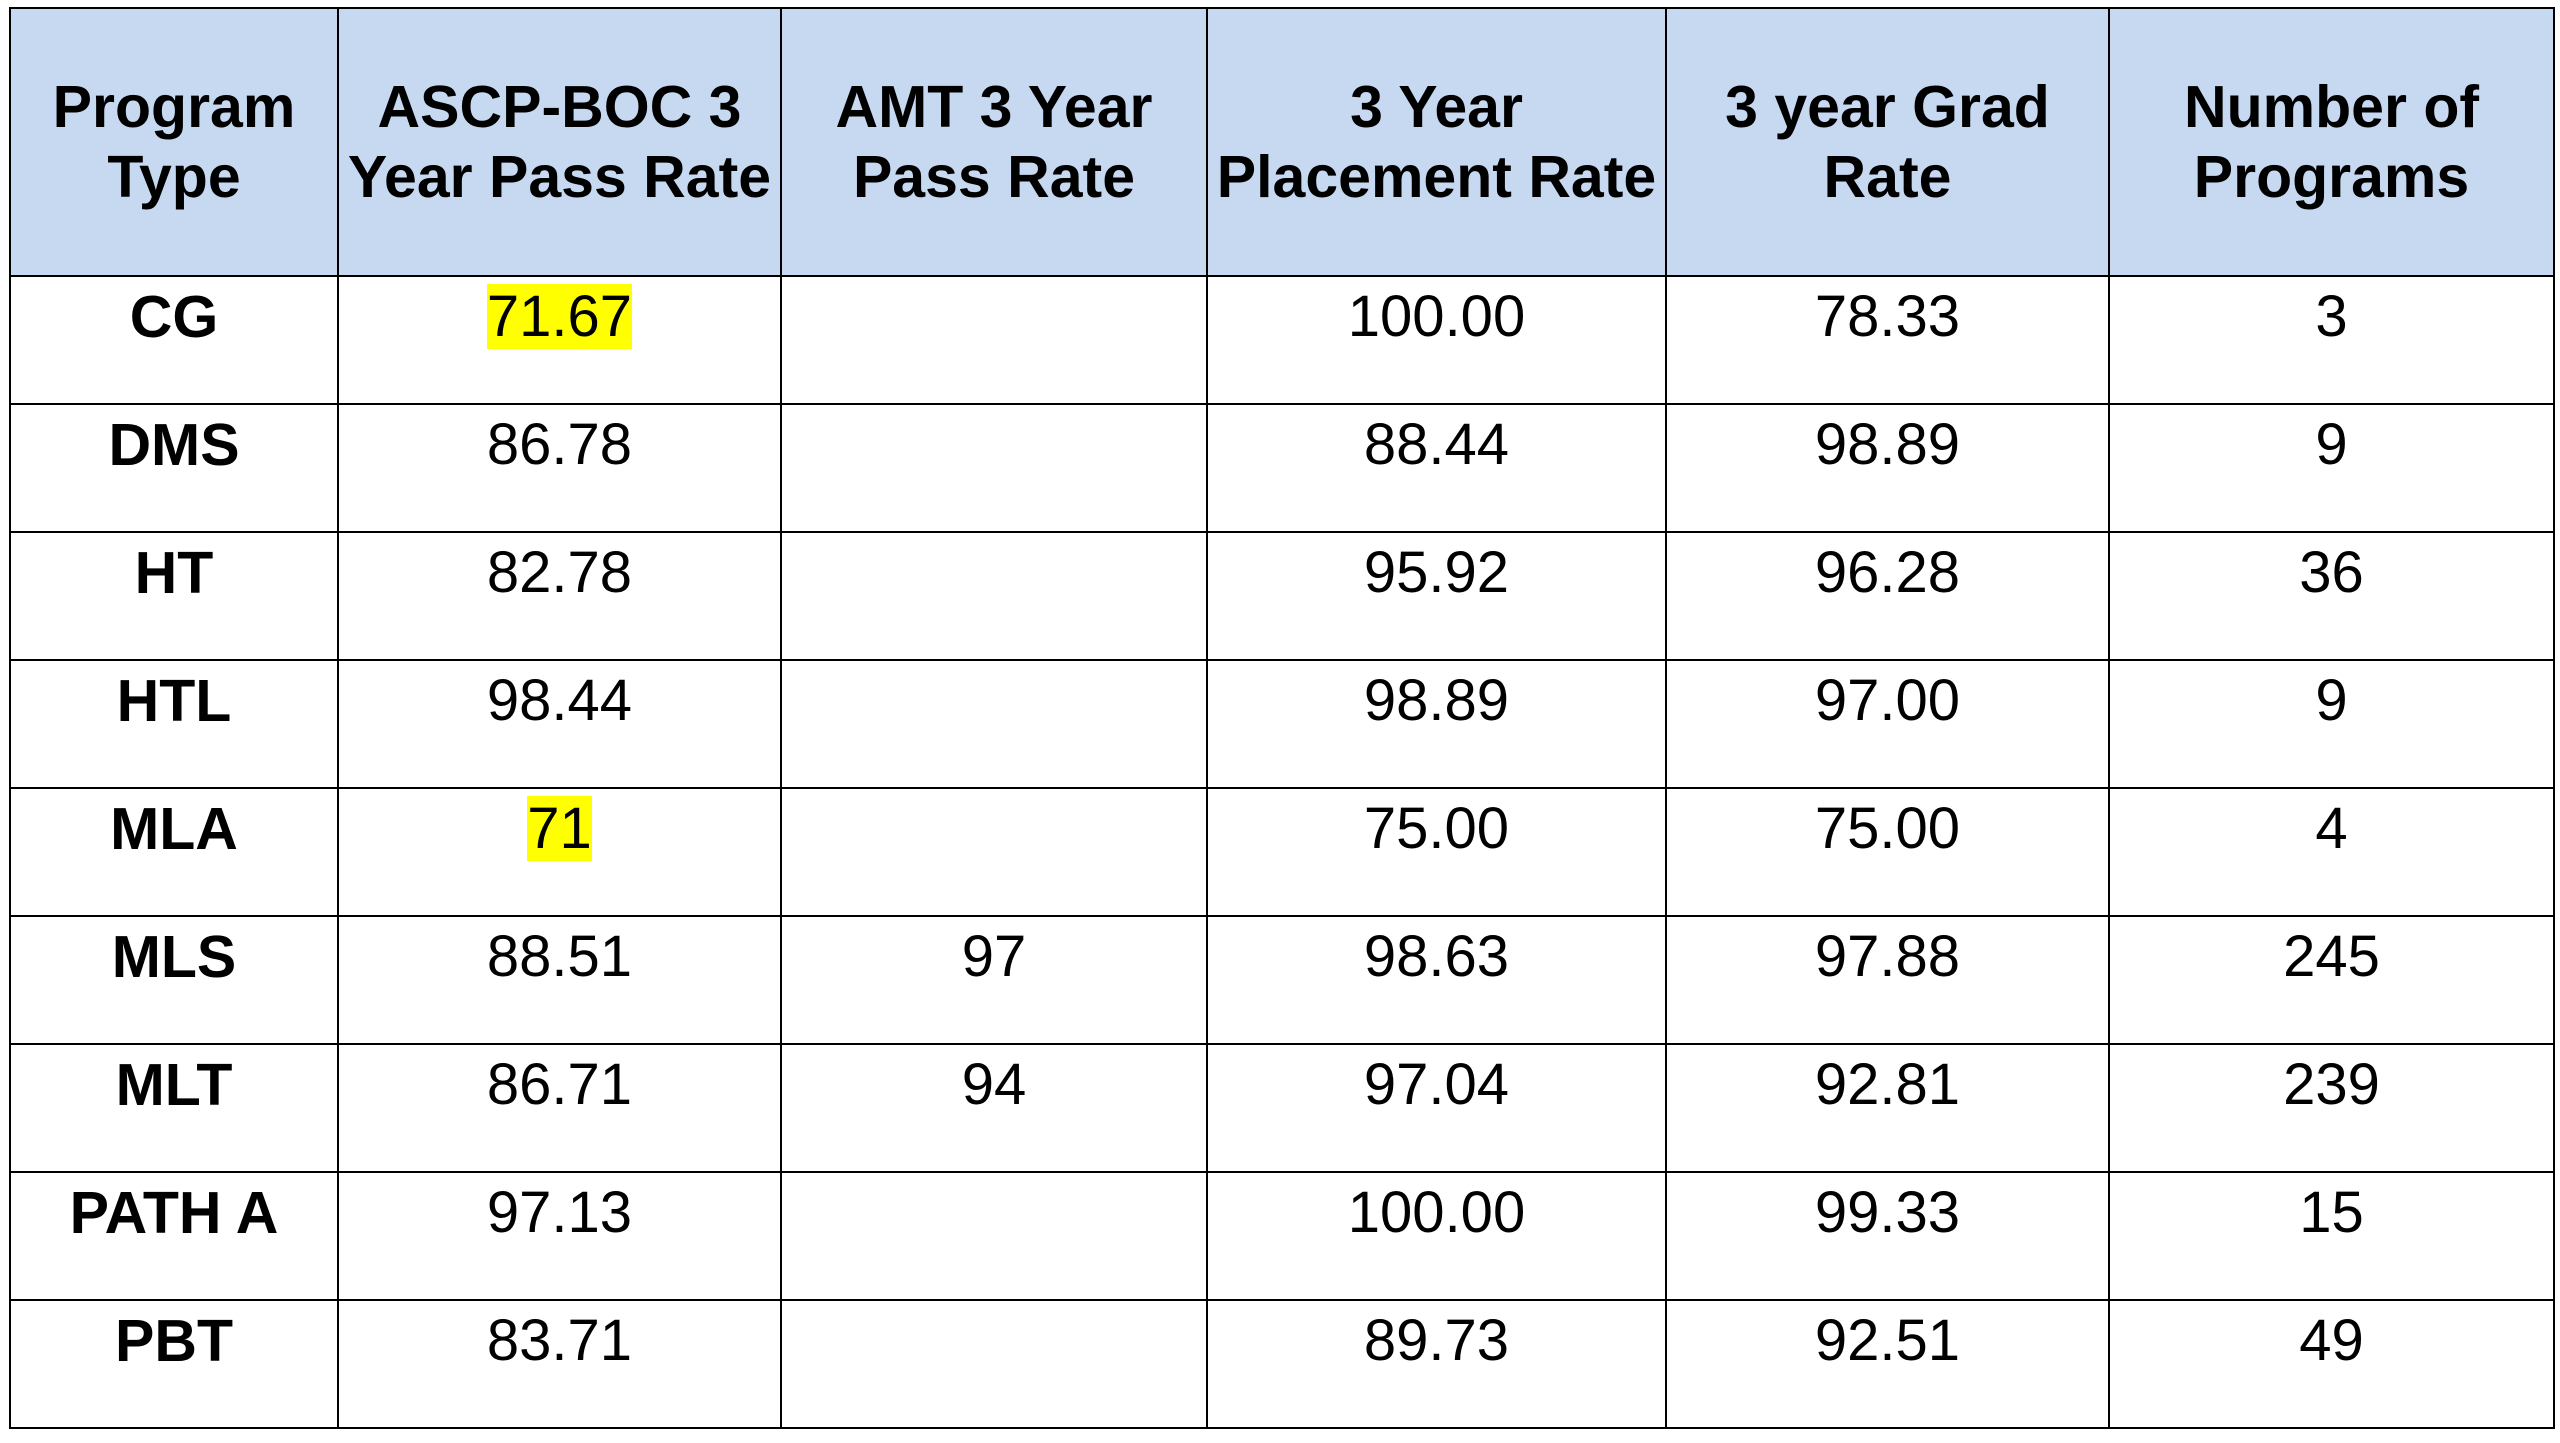 The image size is (2560, 1443). Describe the element at coordinates (174, 340) in the screenshot. I see `program-type-cell: CG` at that location.